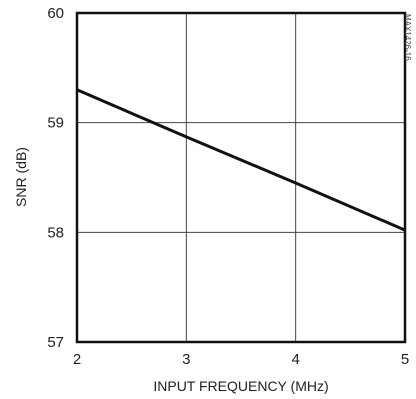  What do you see at coordinates (21, 177) in the screenshot?
I see `y-axis-title: SNR (dB)` at bounding box center [21, 177].